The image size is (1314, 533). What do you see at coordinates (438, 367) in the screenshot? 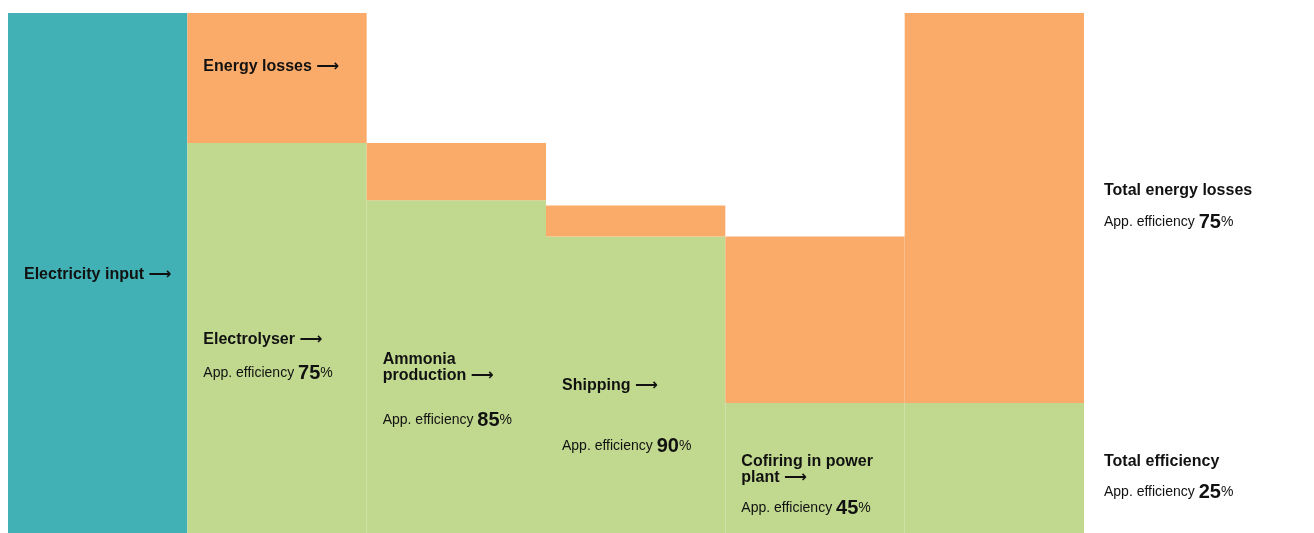
I see `x-tick-label: Ammonia production ⟶` at bounding box center [438, 367].